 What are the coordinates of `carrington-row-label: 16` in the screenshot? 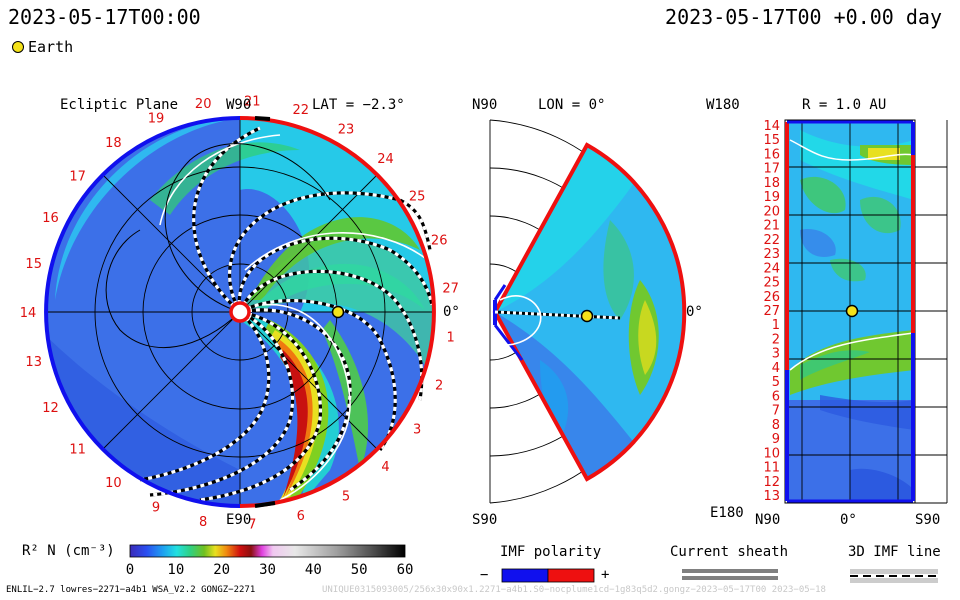 It's located at (771, 155).